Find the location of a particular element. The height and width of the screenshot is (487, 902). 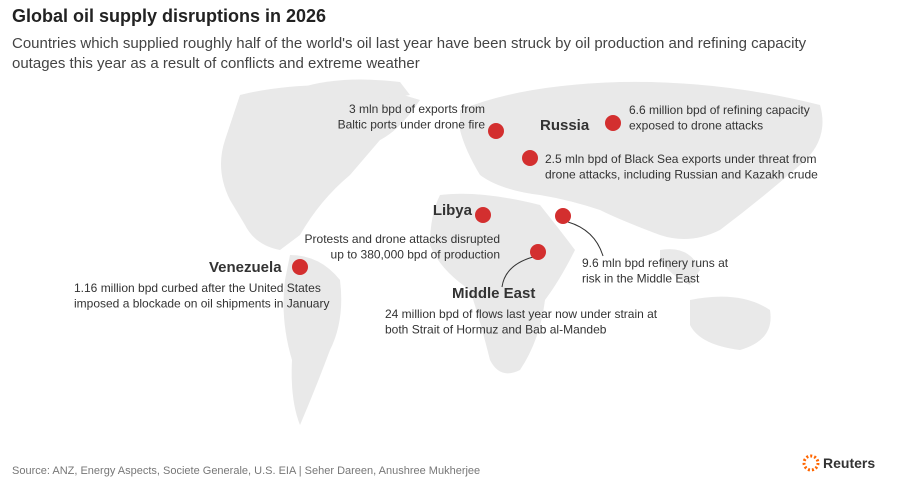

place-label: Venezuela is located at coordinates (245, 267).